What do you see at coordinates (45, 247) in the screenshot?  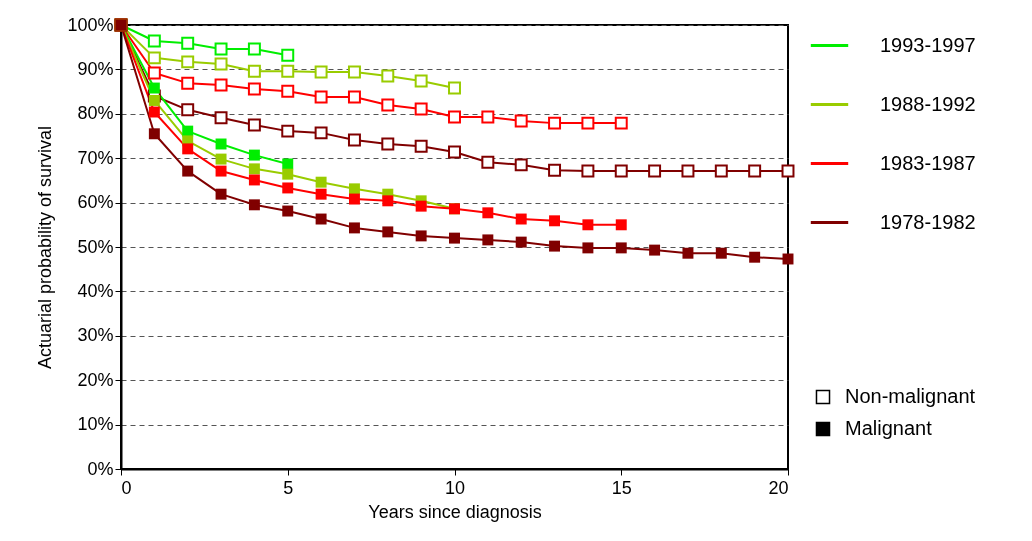 I see `y-axis-title: Actuarial probability of survival` at bounding box center [45, 247].